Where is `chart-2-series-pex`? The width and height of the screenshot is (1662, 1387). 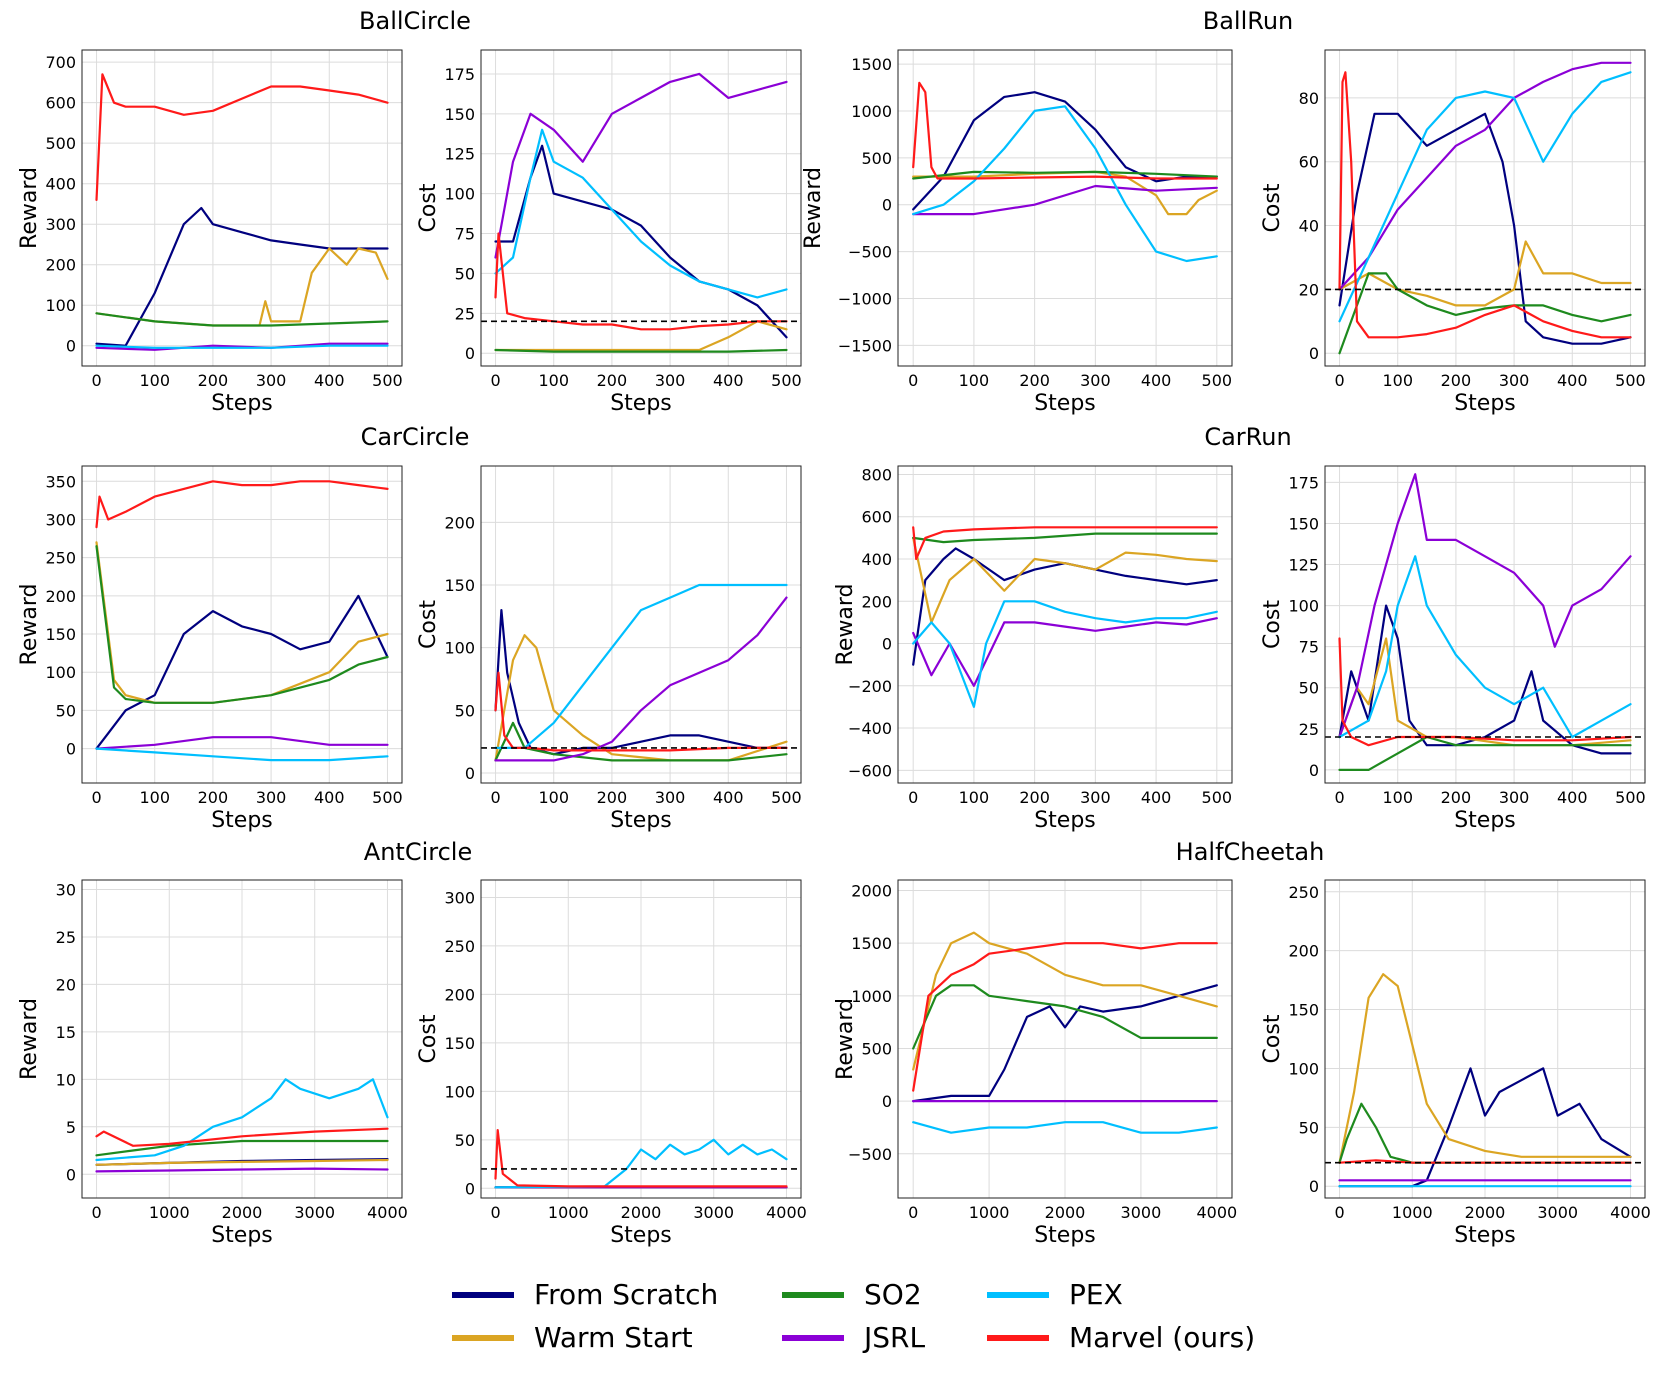 chart-2-series-pex is located at coordinates (1065, 184).